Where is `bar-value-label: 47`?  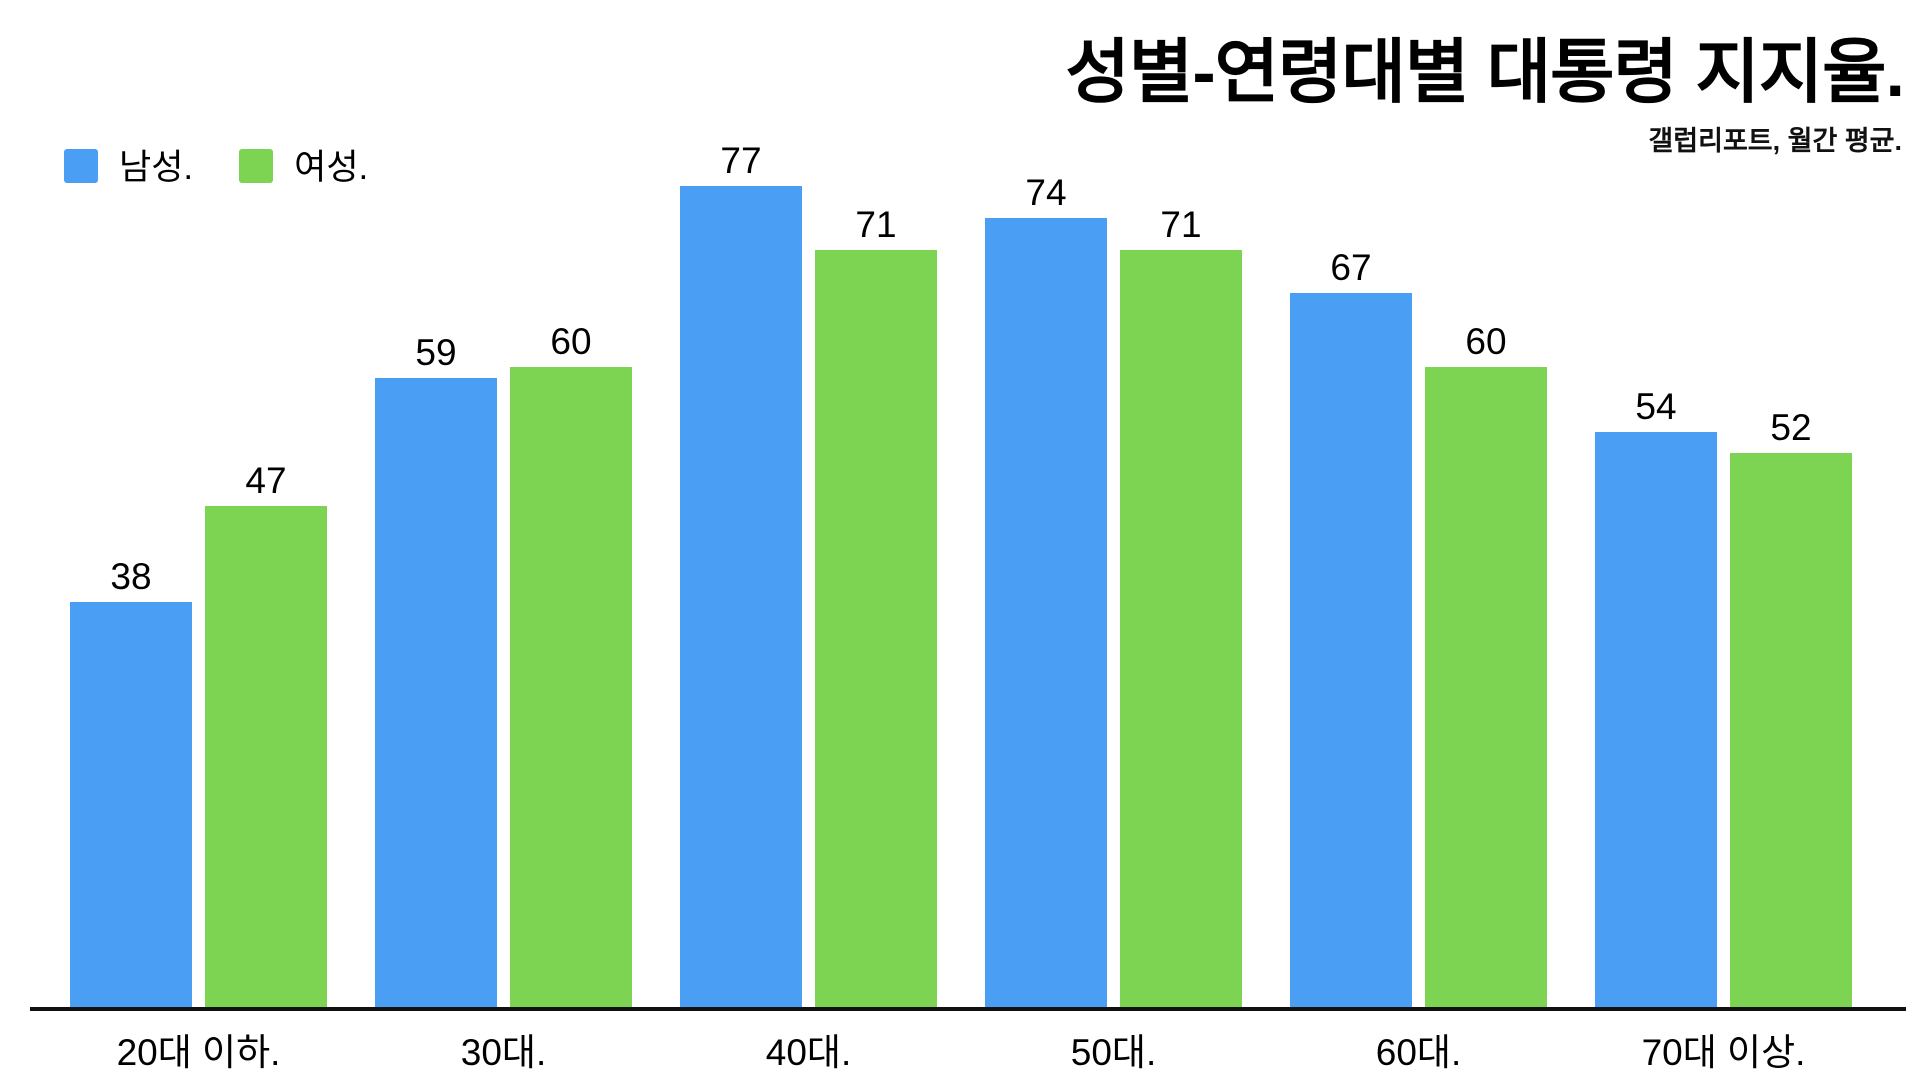 bar-value-label: 47 is located at coordinates (266, 480).